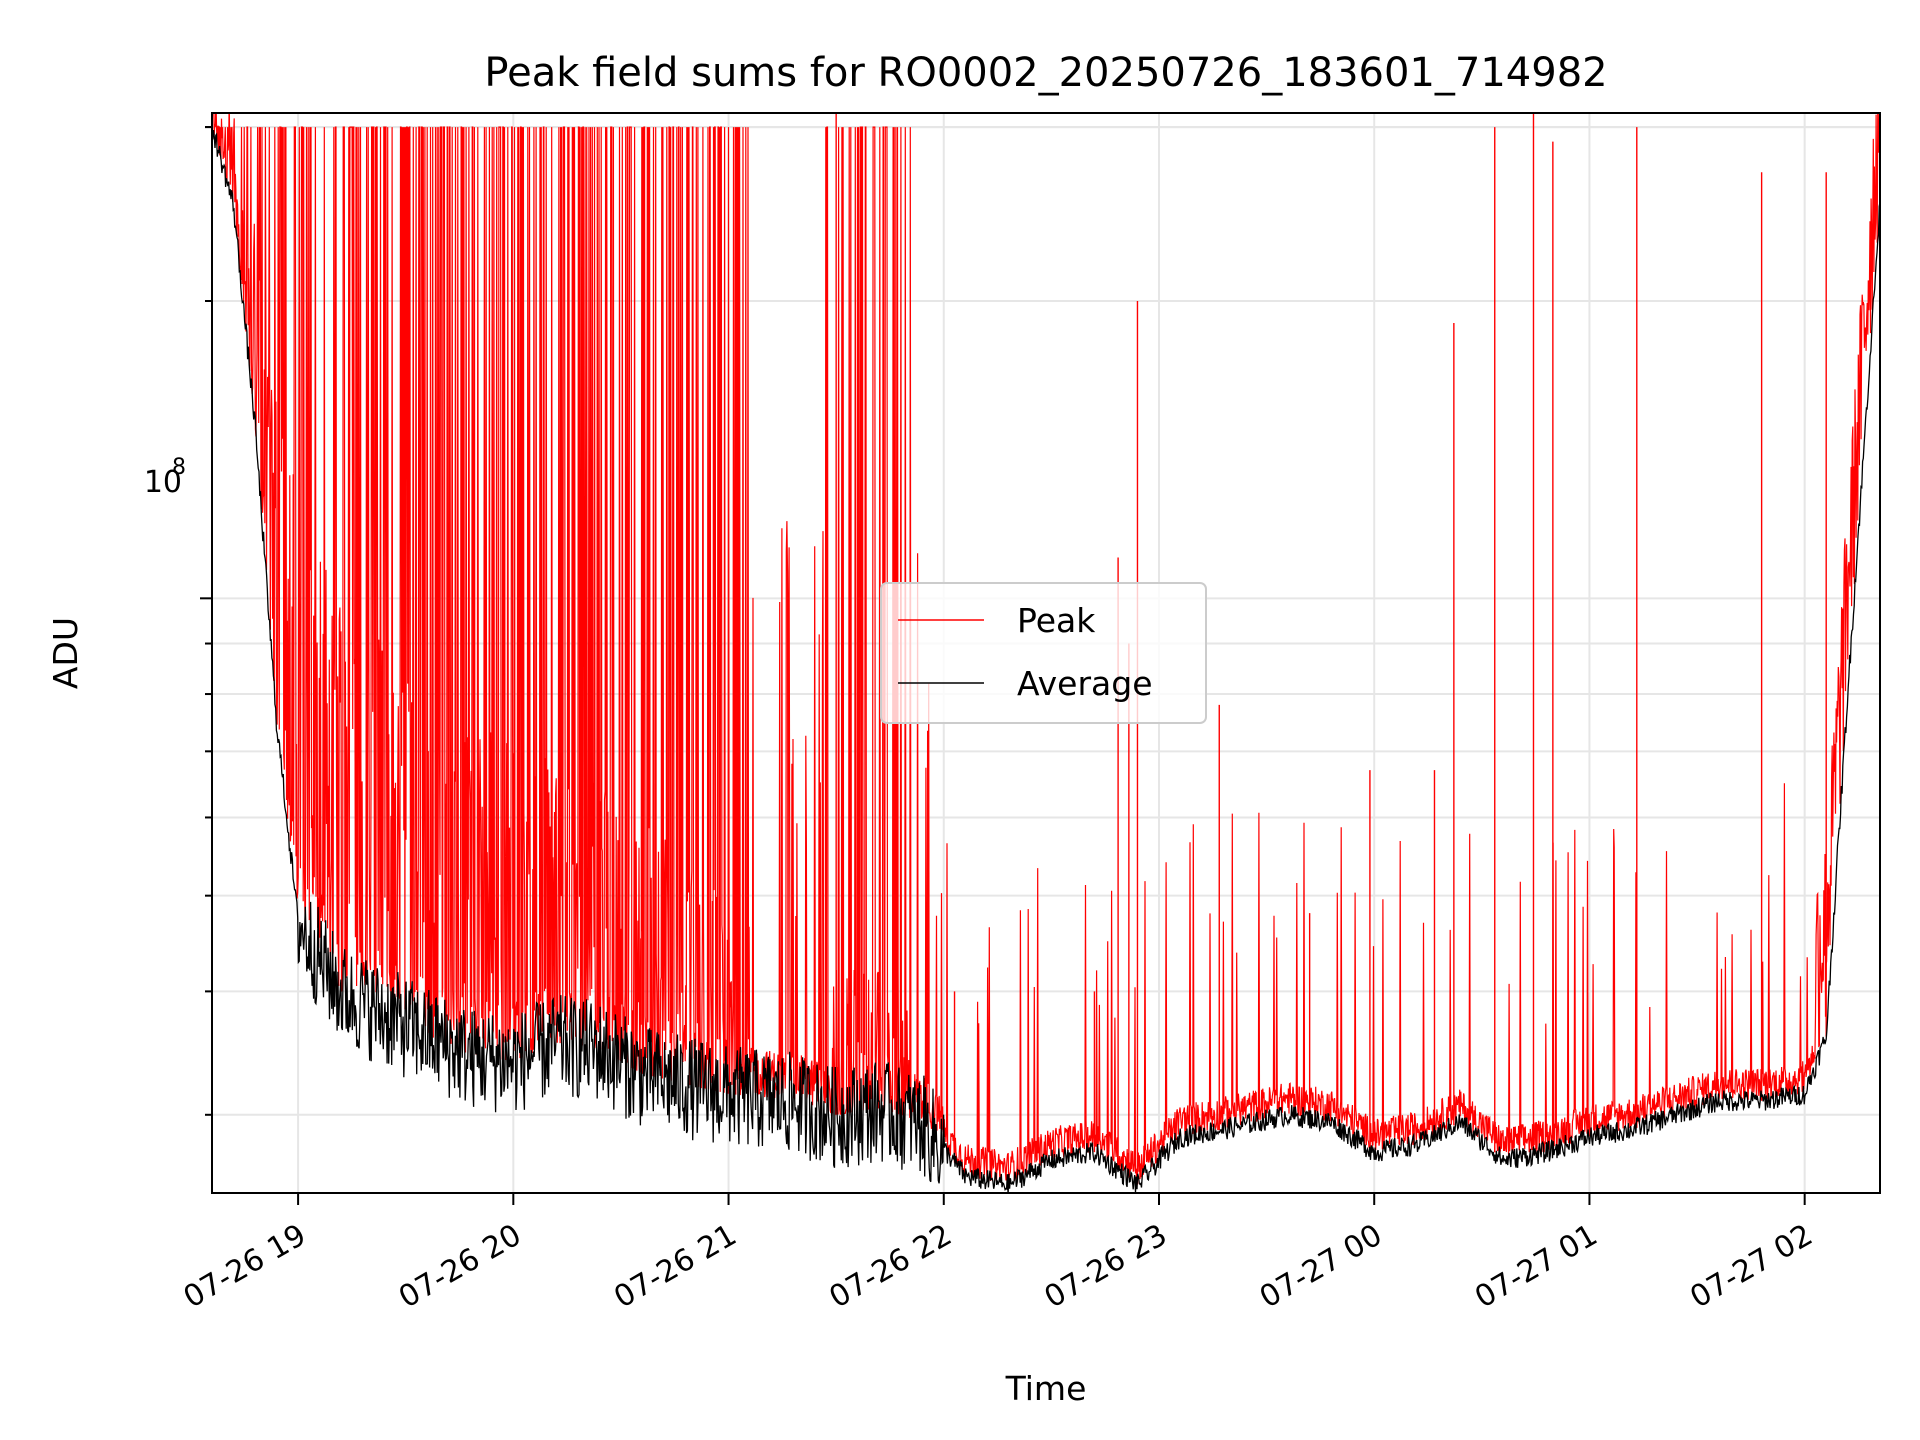 Image resolution: width=1920 pixels, height=1440 pixels. I want to click on svg-text: 10, so click(163, 482).